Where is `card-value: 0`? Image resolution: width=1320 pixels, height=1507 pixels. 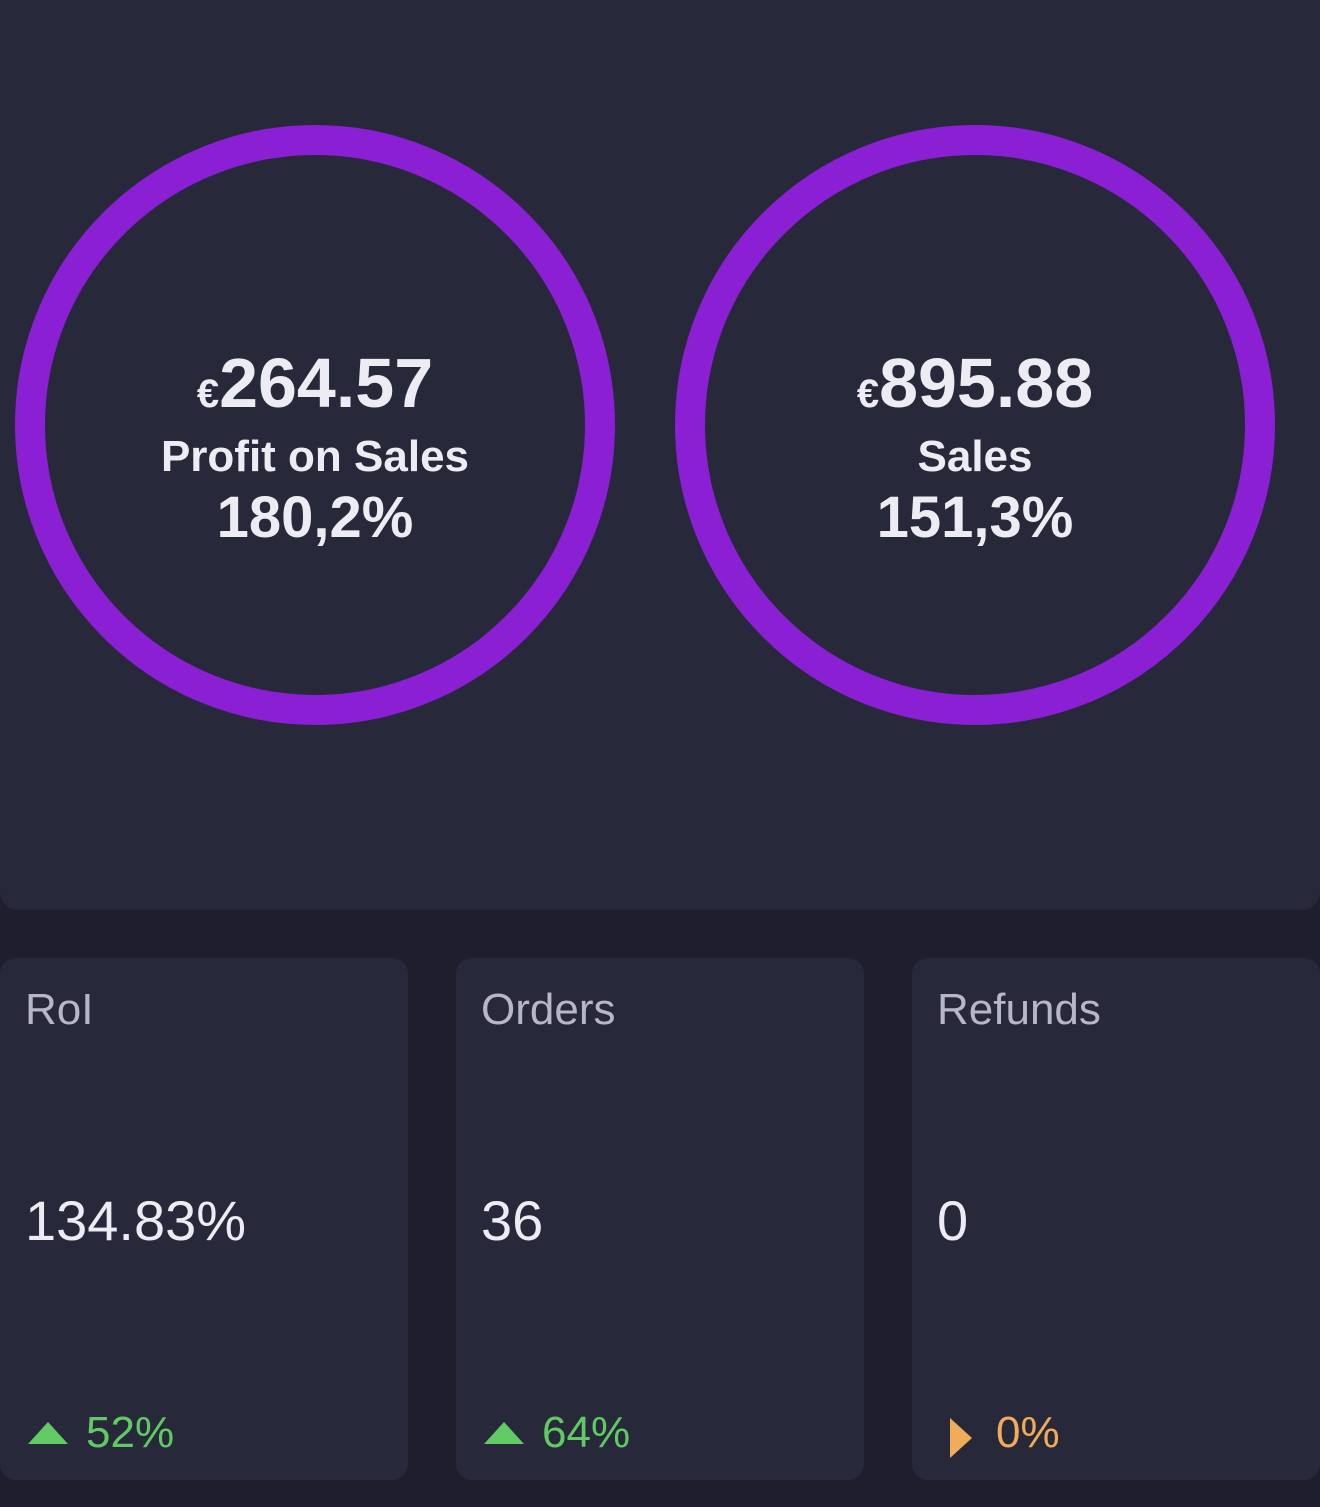
card-value: 0 is located at coordinates (953, 1220).